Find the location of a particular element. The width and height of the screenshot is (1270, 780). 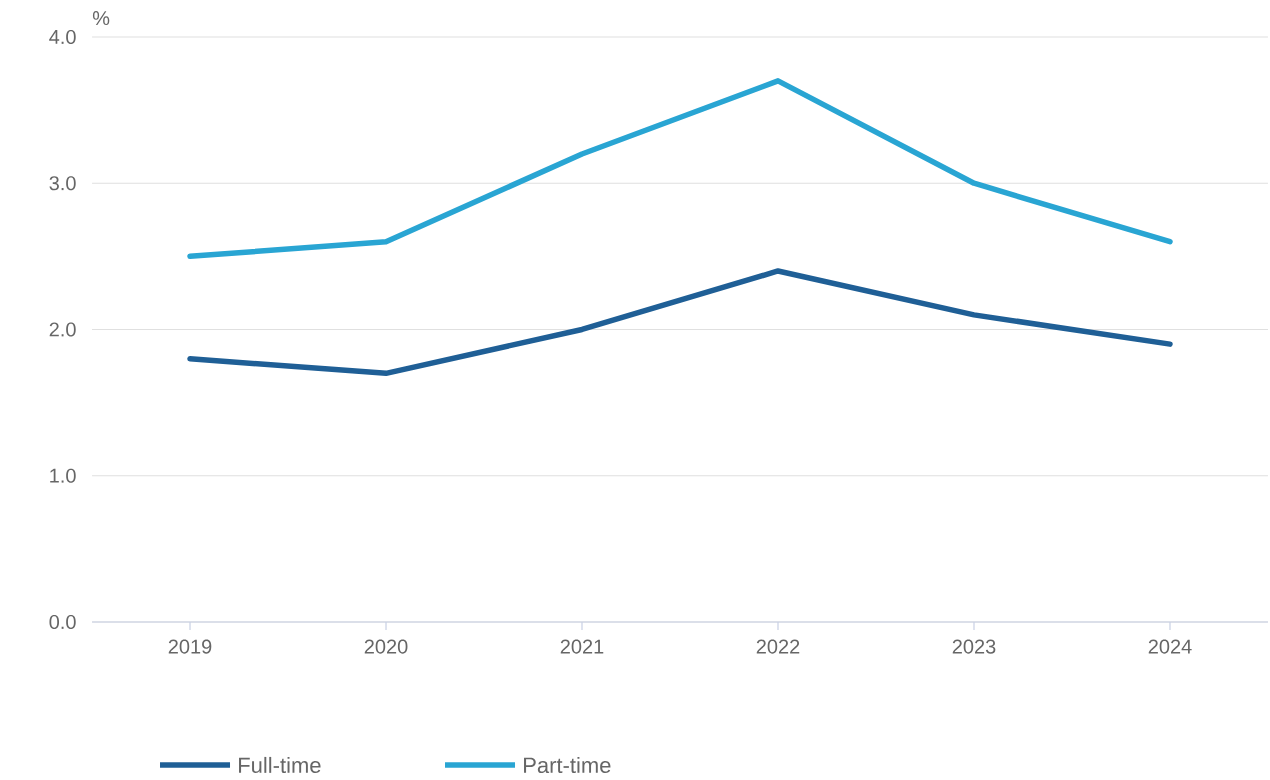

y-tick-label: 1.0 is located at coordinates (63, 475).